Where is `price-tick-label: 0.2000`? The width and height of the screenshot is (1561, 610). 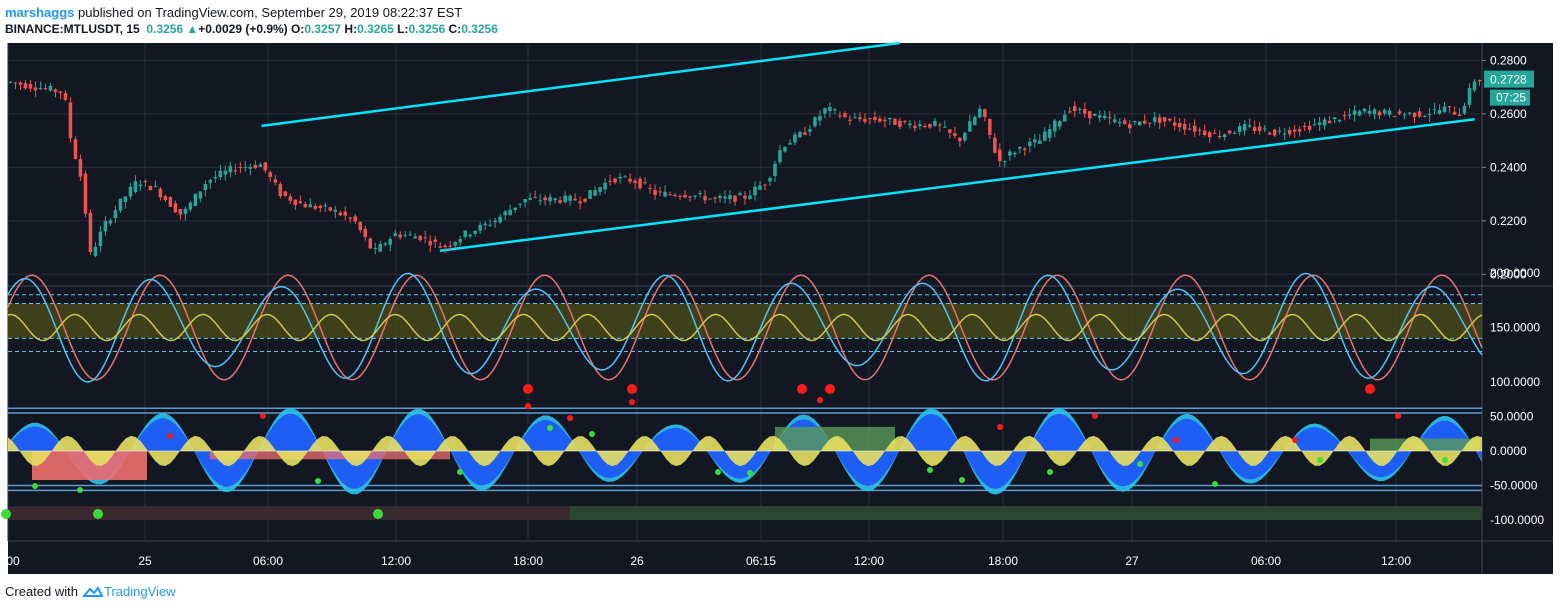 price-tick-label: 0.2000 is located at coordinates (1508, 274).